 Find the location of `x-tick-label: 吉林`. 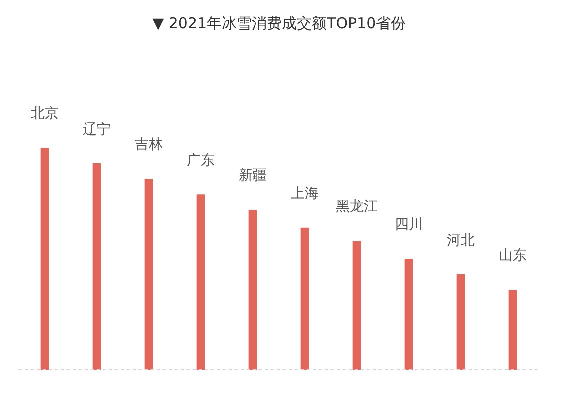

x-tick-label: 吉林 is located at coordinates (149, 145).